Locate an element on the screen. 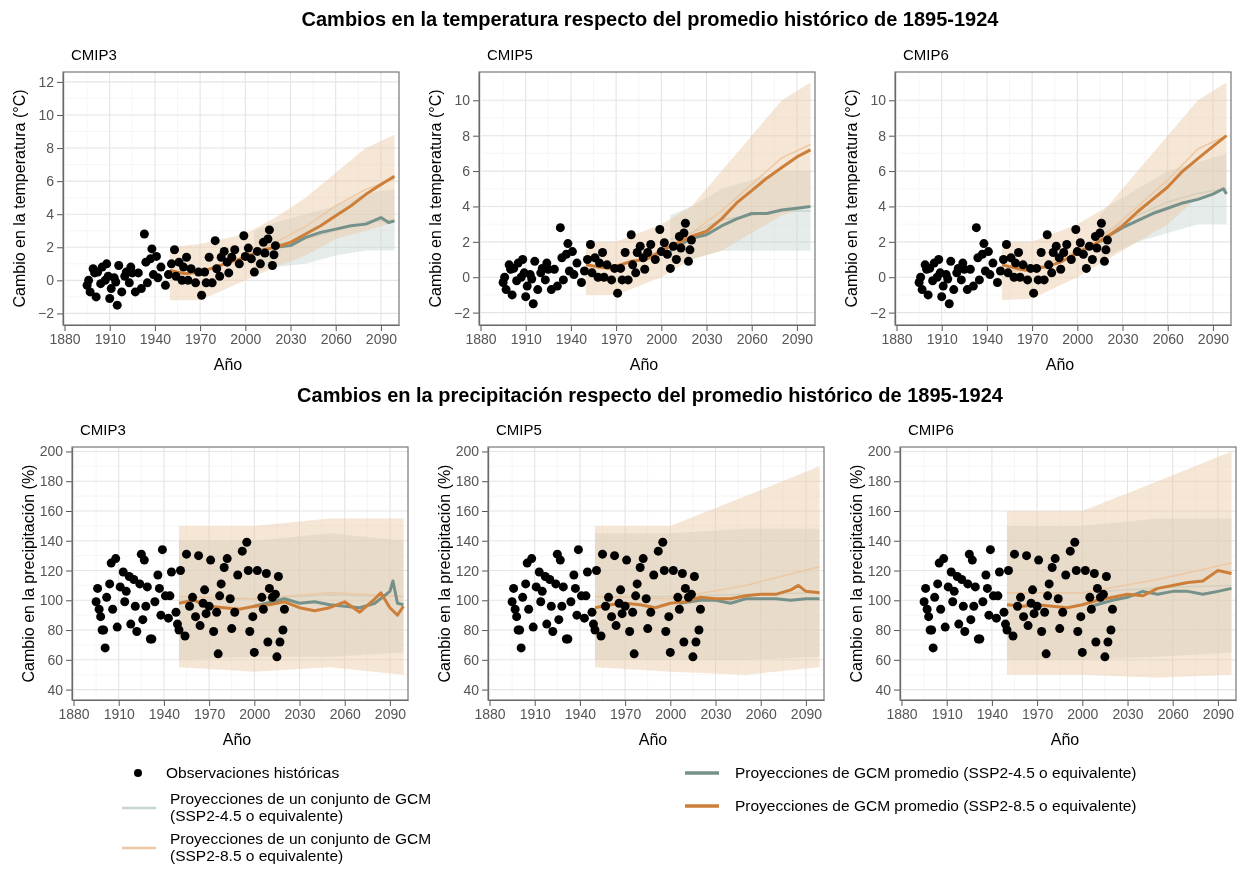 This screenshot has height=869, width=1241. line-series is located at coordinates (707, 583).